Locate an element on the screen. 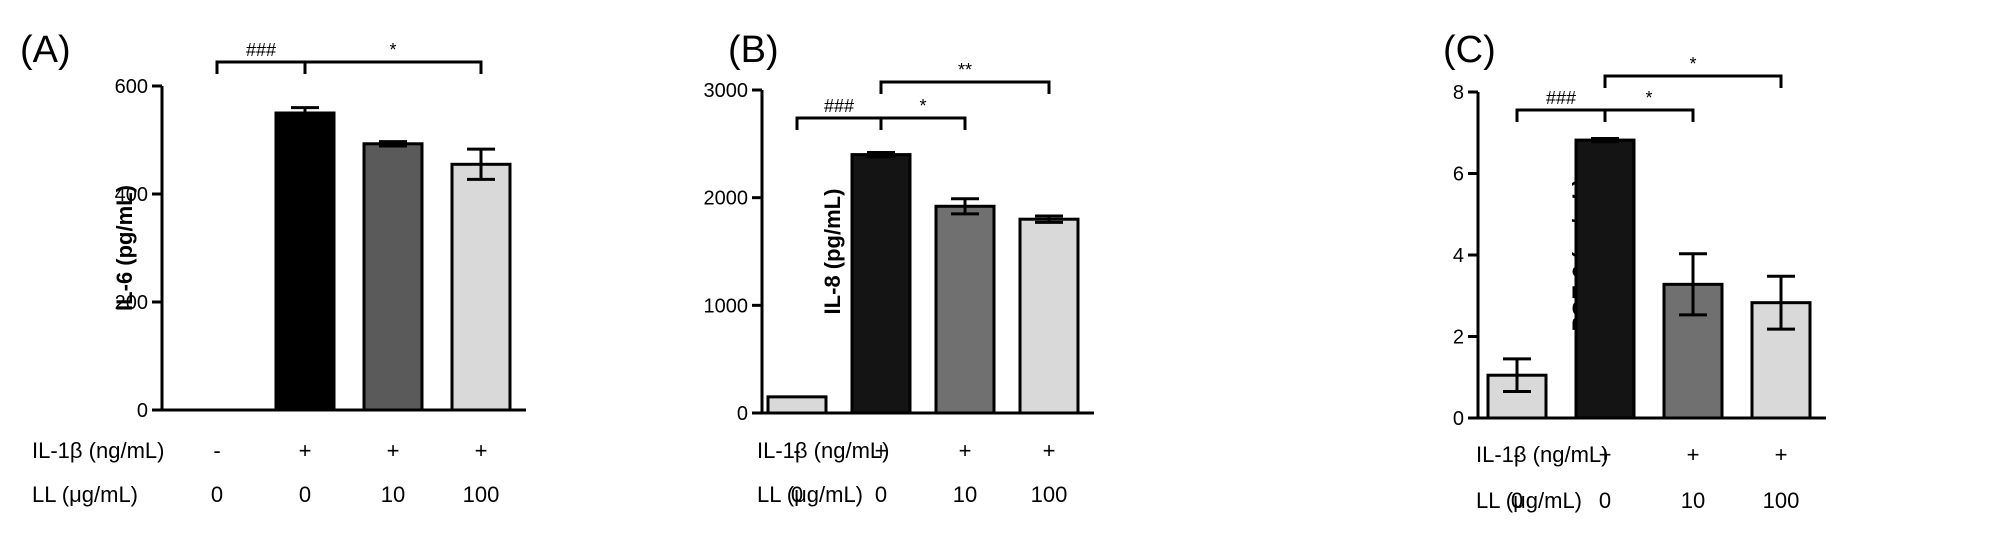 The width and height of the screenshot is (2012, 540). y-tick-label: 4 is located at coordinates (1458, 256).